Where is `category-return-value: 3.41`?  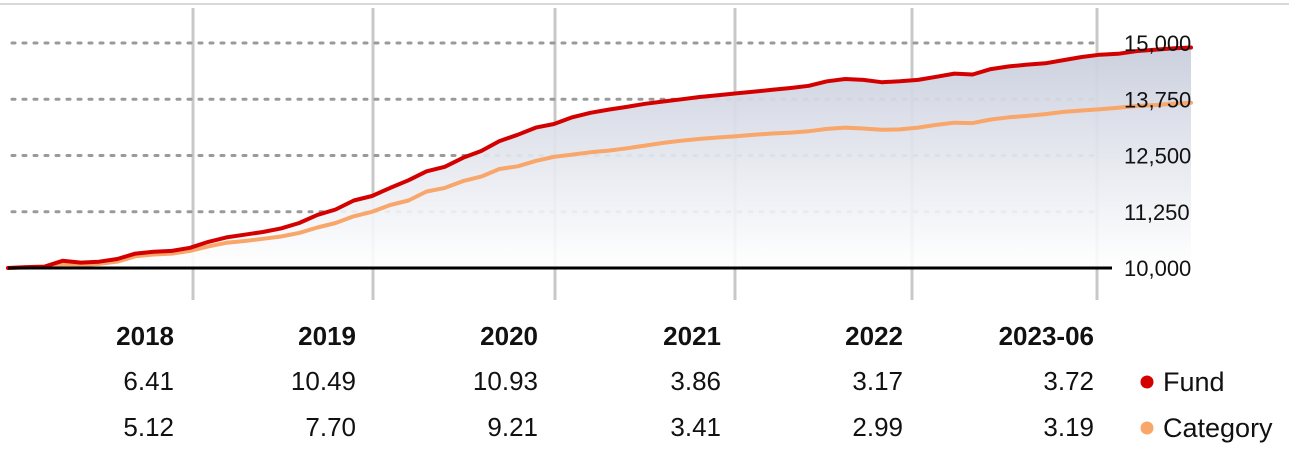 category-return-value: 3.41 is located at coordinates (695, 427).